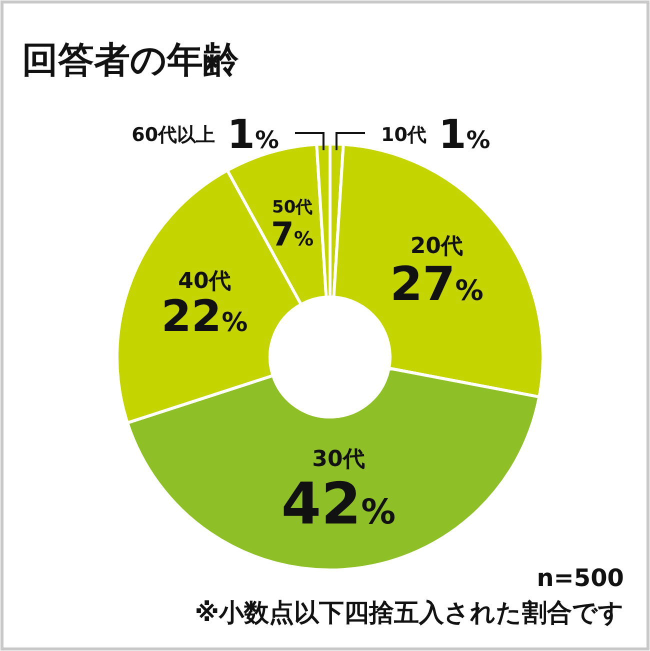  Describe the element at coordinates (174, 135) in the screenshot. I see `slice-label: 60代以上` at that location.